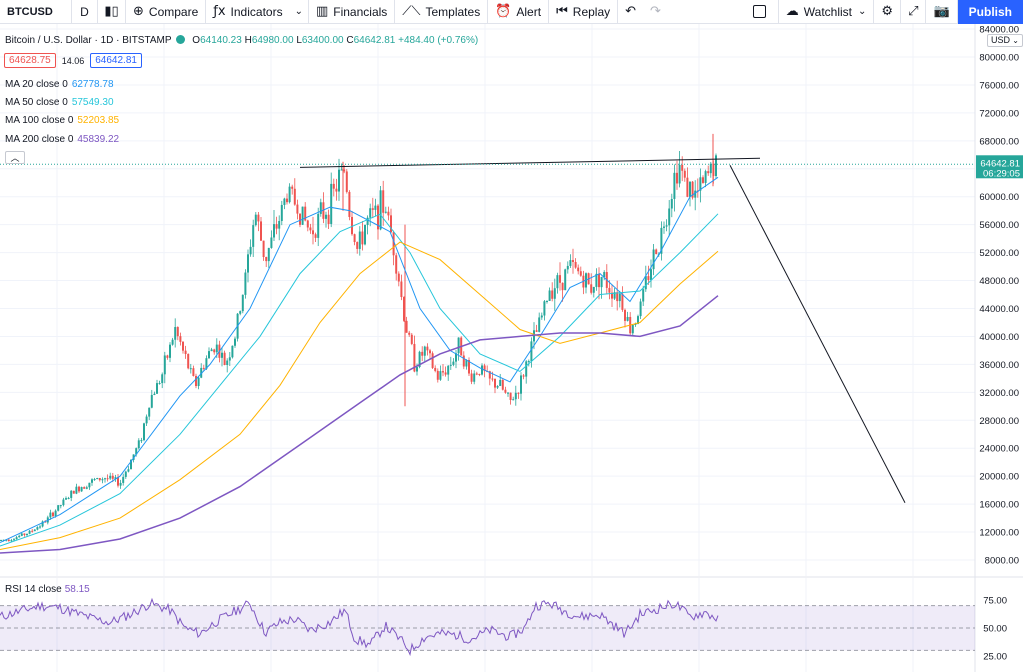 Image resolution: width=1023 pixels, height=672 pixels. I want to click on financials-button: ▥ Financials, so click(352, 12).